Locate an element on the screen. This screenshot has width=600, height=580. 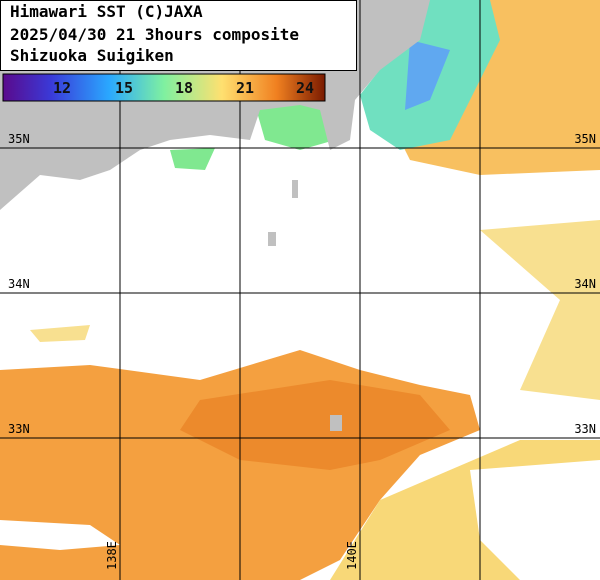
header-box is located at coordinates (178, 35).